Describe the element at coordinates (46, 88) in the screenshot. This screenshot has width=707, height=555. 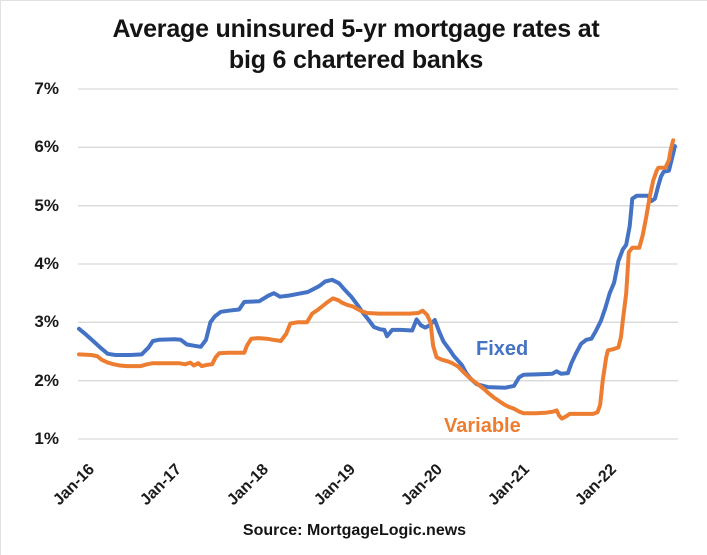
I see `y-tick-label: 7%` at that location.